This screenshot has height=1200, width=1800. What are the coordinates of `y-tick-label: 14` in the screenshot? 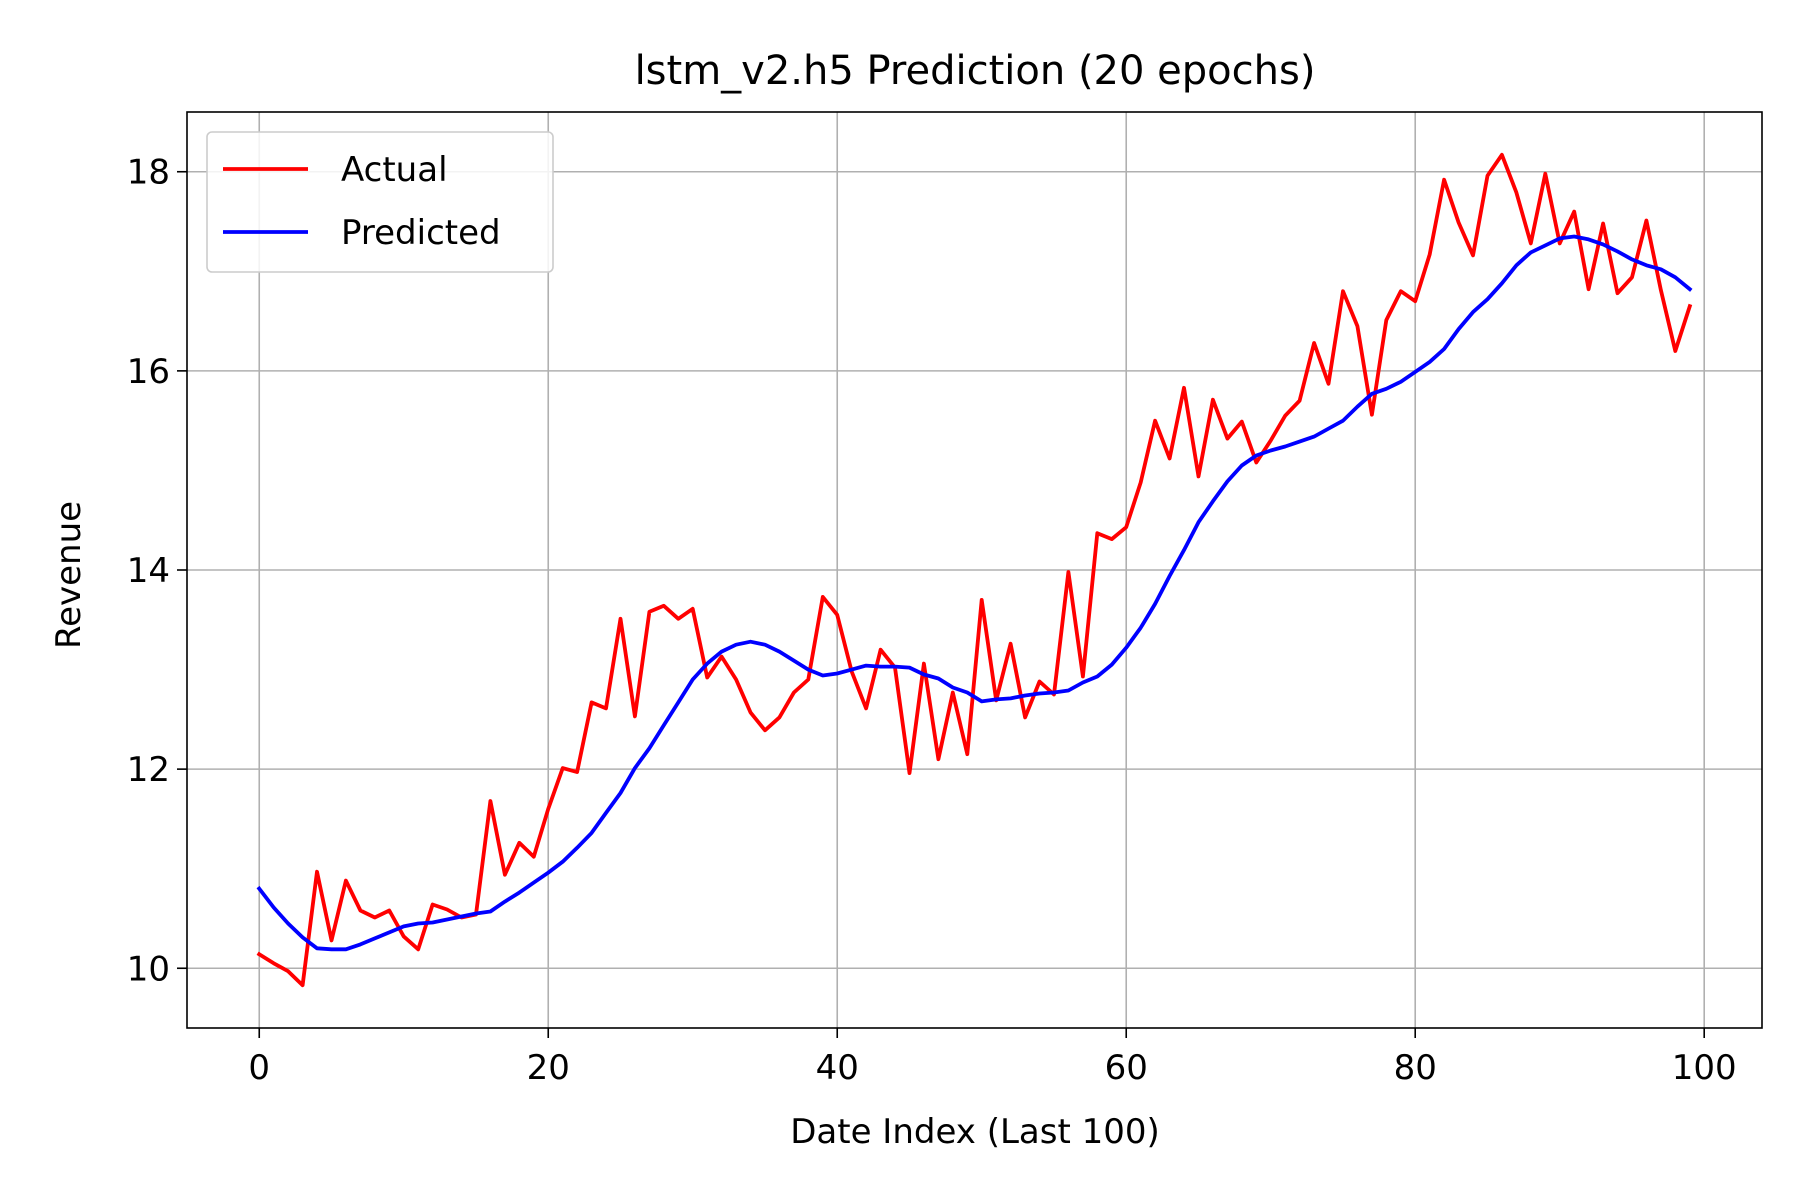 It's located at (148, 571).